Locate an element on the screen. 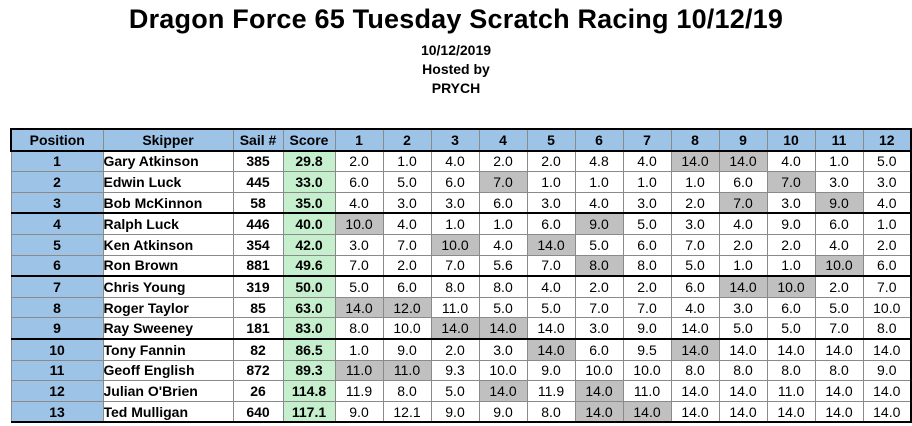 This screenshot has height=426, width=912. column-header-race-4: 4 is located at coordinates (503, 140).